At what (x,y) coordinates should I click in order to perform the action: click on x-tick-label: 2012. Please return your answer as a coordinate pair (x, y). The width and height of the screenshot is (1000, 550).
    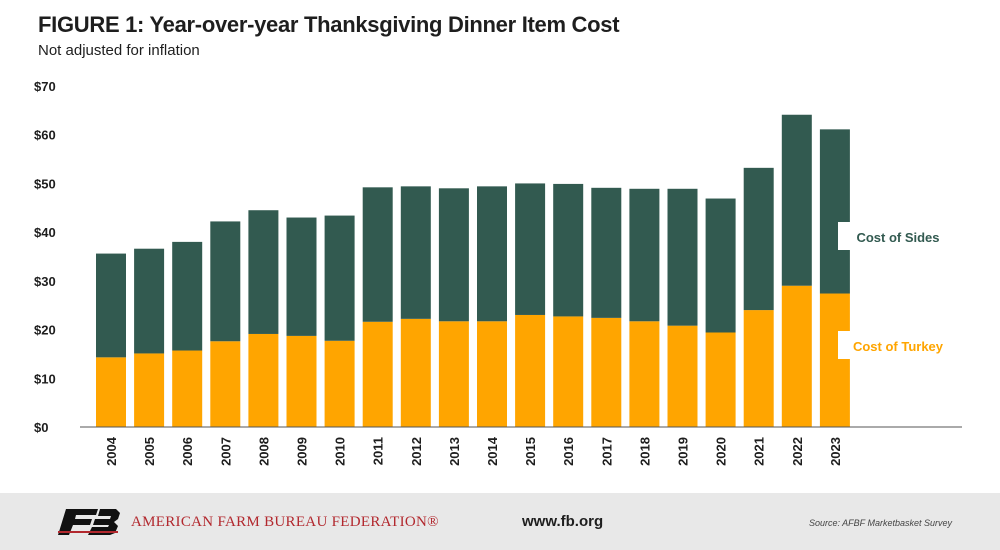
    Looking at the image, I should click on (416, 451).